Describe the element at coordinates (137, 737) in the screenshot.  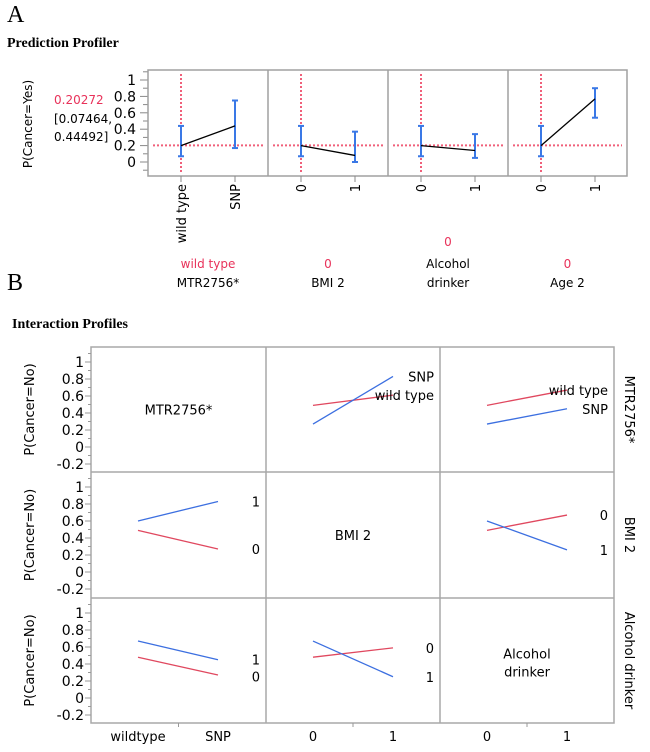
I see `x-tick-label: wildtype` at that location.